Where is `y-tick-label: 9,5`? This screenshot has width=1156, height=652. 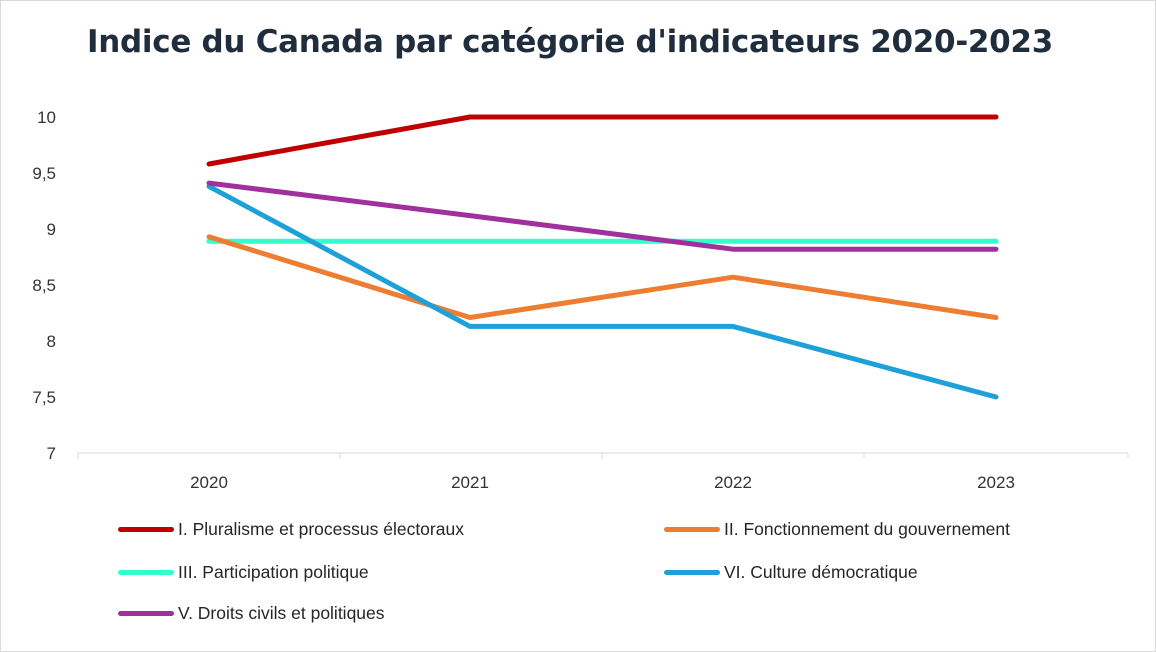 y-tick-label: 9,5 is located at coordinates (44, 173).